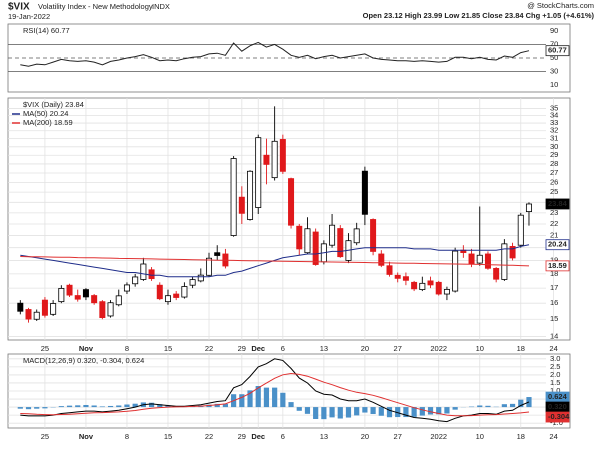 The width and height of the screenshot is (600, 450). What do you see at coordinates (275, 261) in the screenshot?
I see `moving-average-line` at bounding box center [275, 261].